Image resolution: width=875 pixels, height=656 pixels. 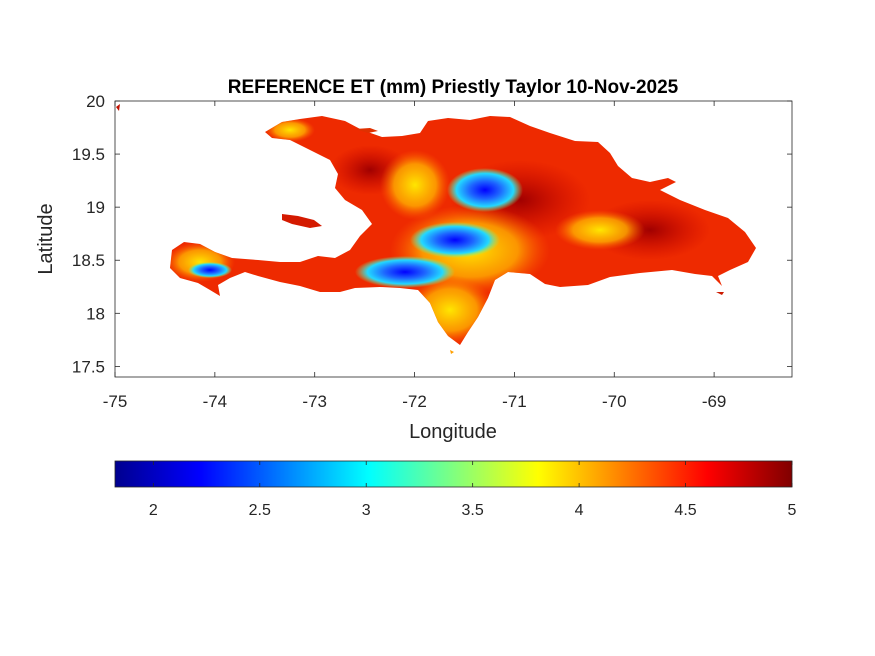 What do you see at coordinates (366, 130) in the screenshot?
I see `tortuga-island` at bounding box center [366, 130].